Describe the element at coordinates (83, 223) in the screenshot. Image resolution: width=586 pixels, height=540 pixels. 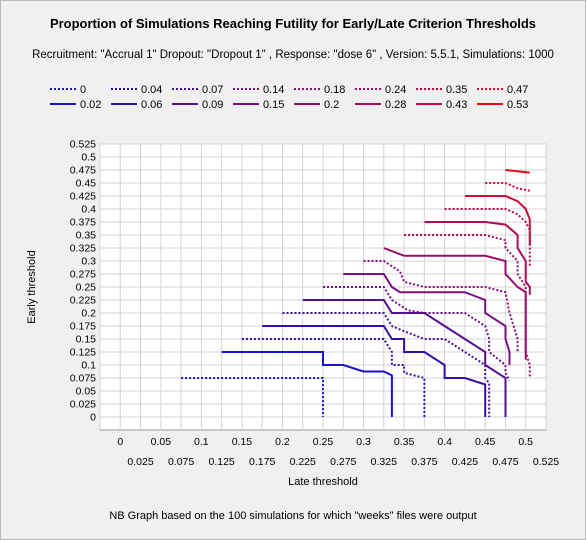
I see `y-tick-label: 0.375` at that location.